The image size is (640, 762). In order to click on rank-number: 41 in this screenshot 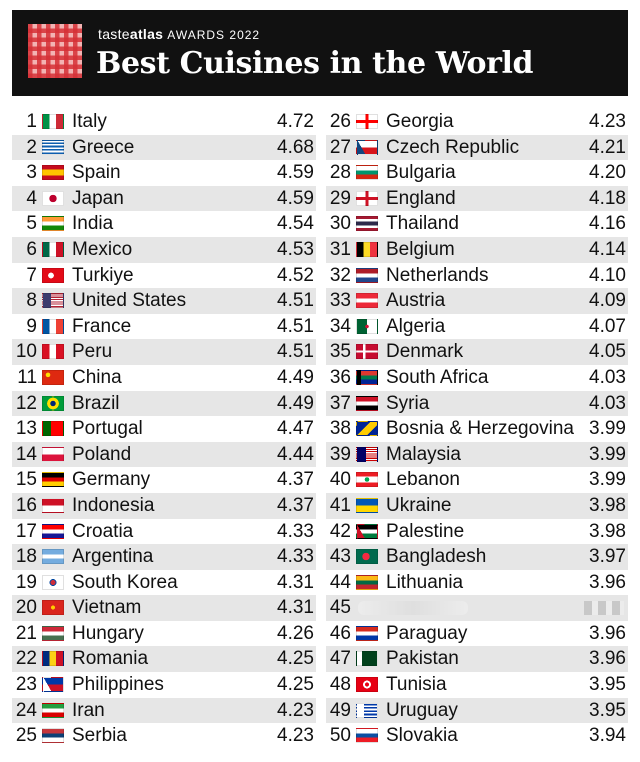, I will do `click(340, 505)`.